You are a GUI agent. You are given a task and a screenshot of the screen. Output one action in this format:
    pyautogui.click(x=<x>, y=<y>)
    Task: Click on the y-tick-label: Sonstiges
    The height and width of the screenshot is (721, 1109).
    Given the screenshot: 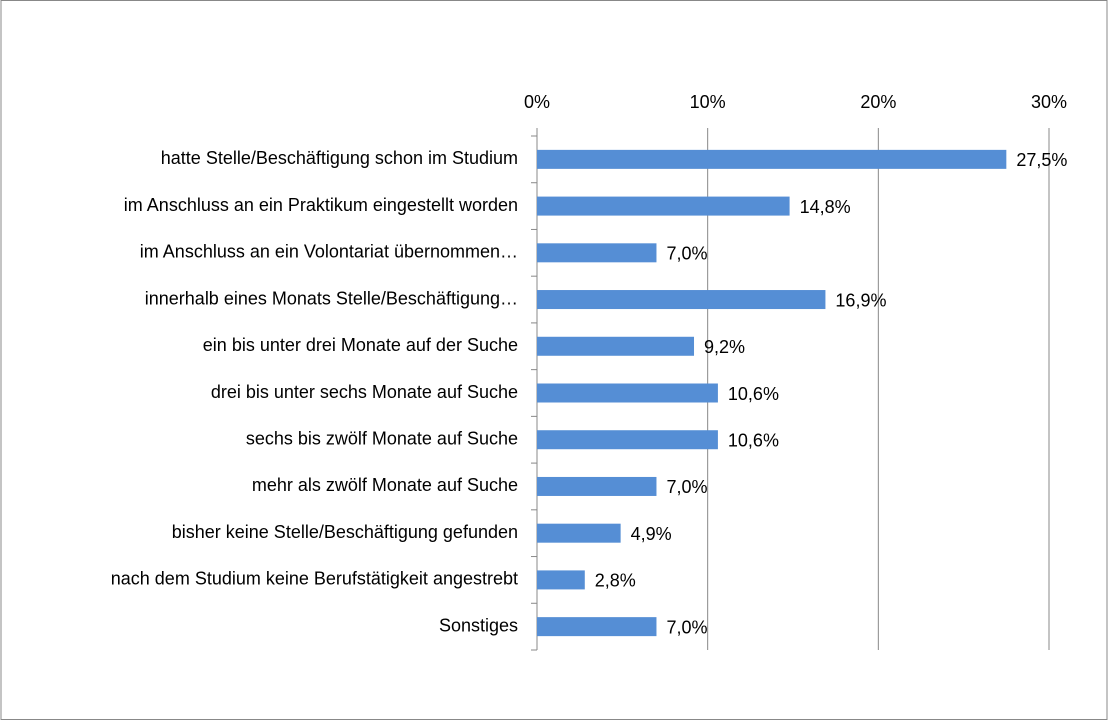 What is the action you would take?
    pyautogui.click(x=478, y=625)
    